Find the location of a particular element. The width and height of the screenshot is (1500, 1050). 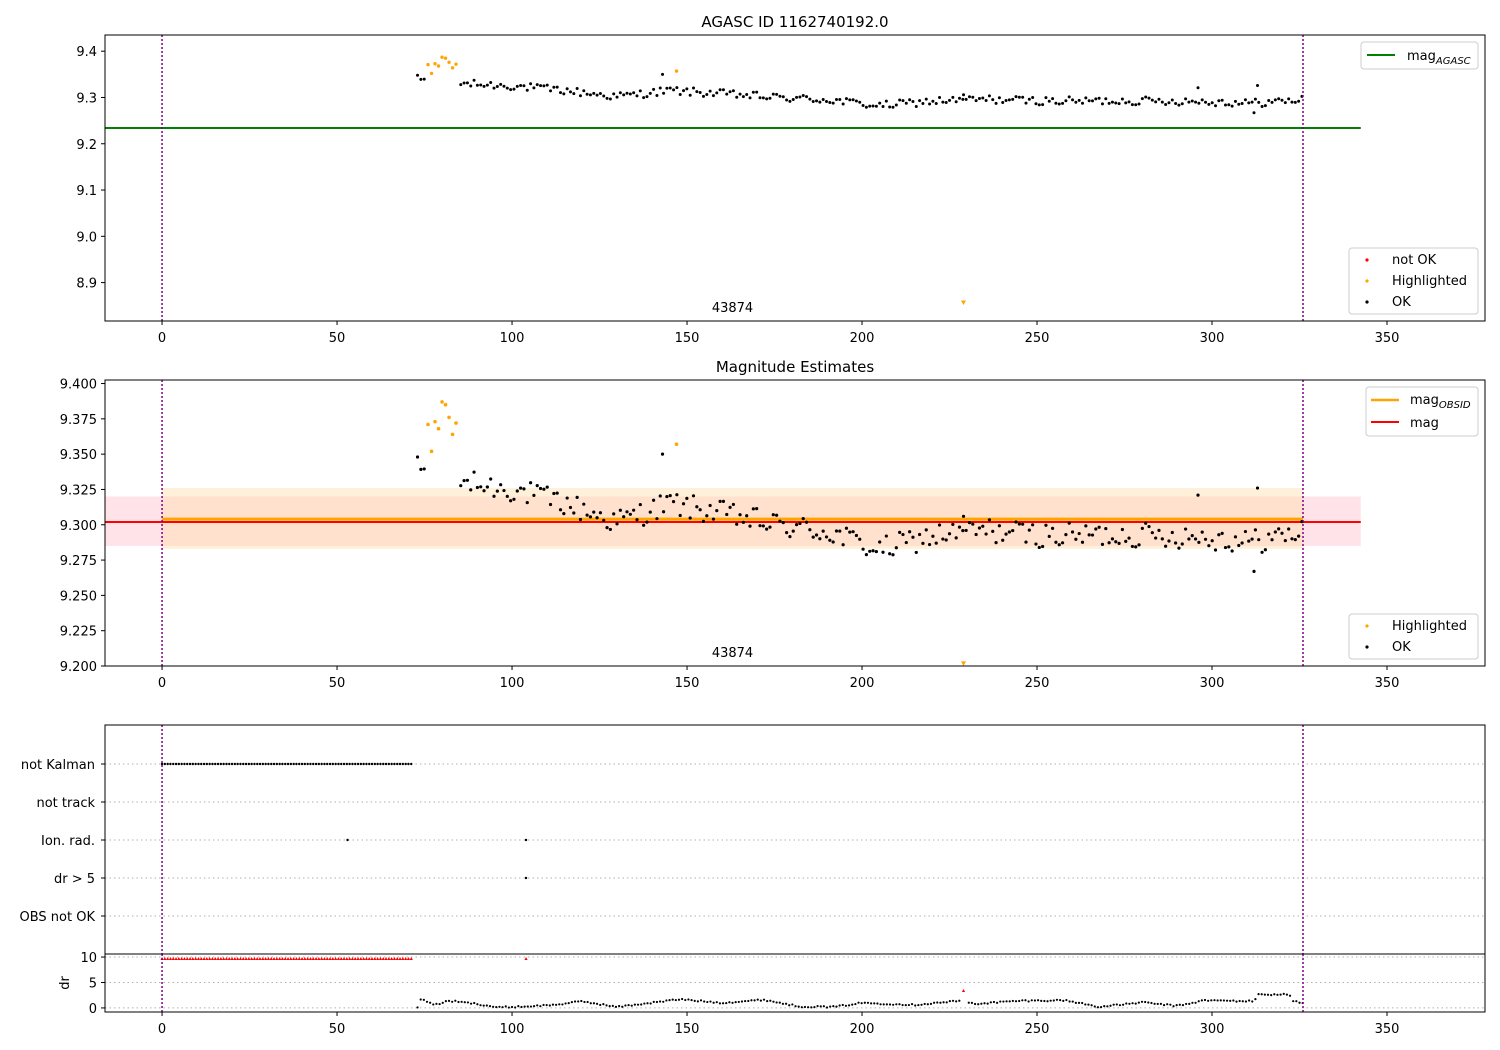

x-tick-label: 250 is located at coordinates (1037, 1029).